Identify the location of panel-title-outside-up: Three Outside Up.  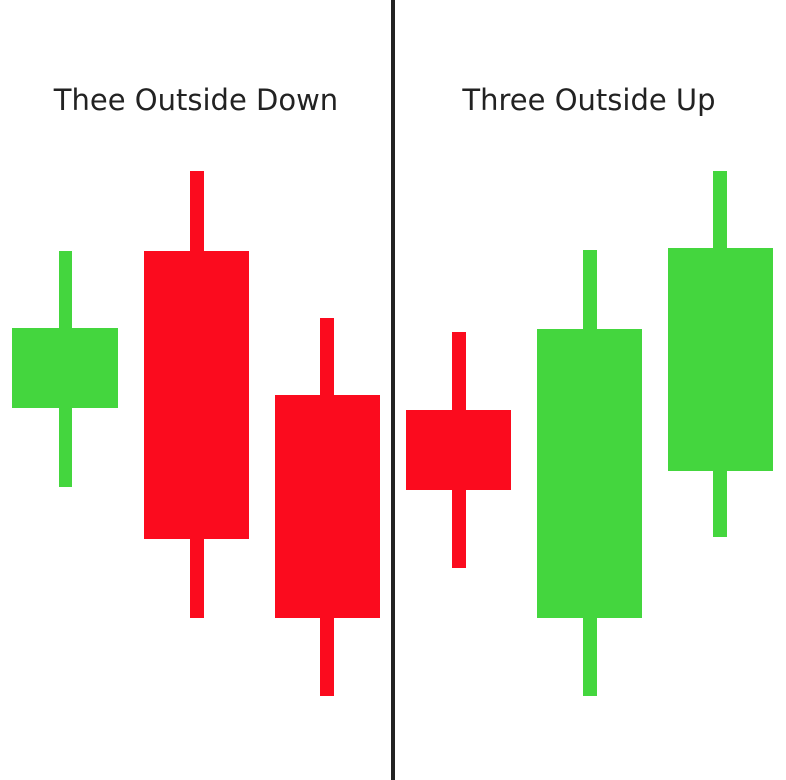
(588, 100).